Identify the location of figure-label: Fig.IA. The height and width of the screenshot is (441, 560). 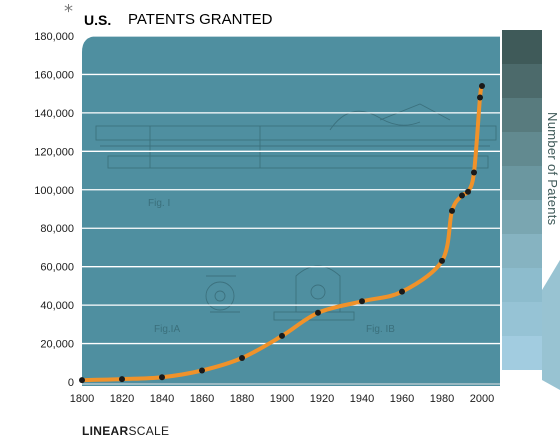
(167, 329).